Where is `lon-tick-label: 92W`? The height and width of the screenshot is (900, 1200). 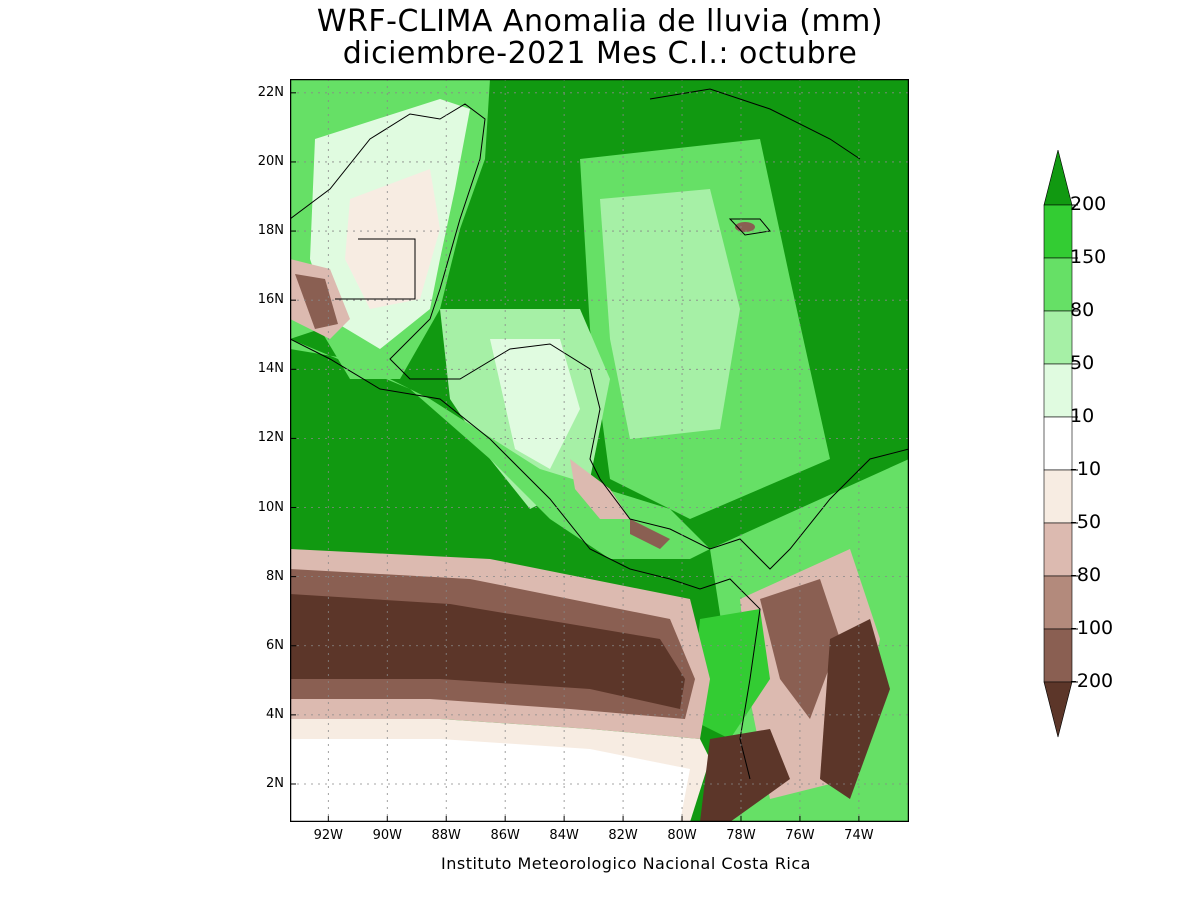
lon-tick-label: 92W is located at coordinates (328, 835).